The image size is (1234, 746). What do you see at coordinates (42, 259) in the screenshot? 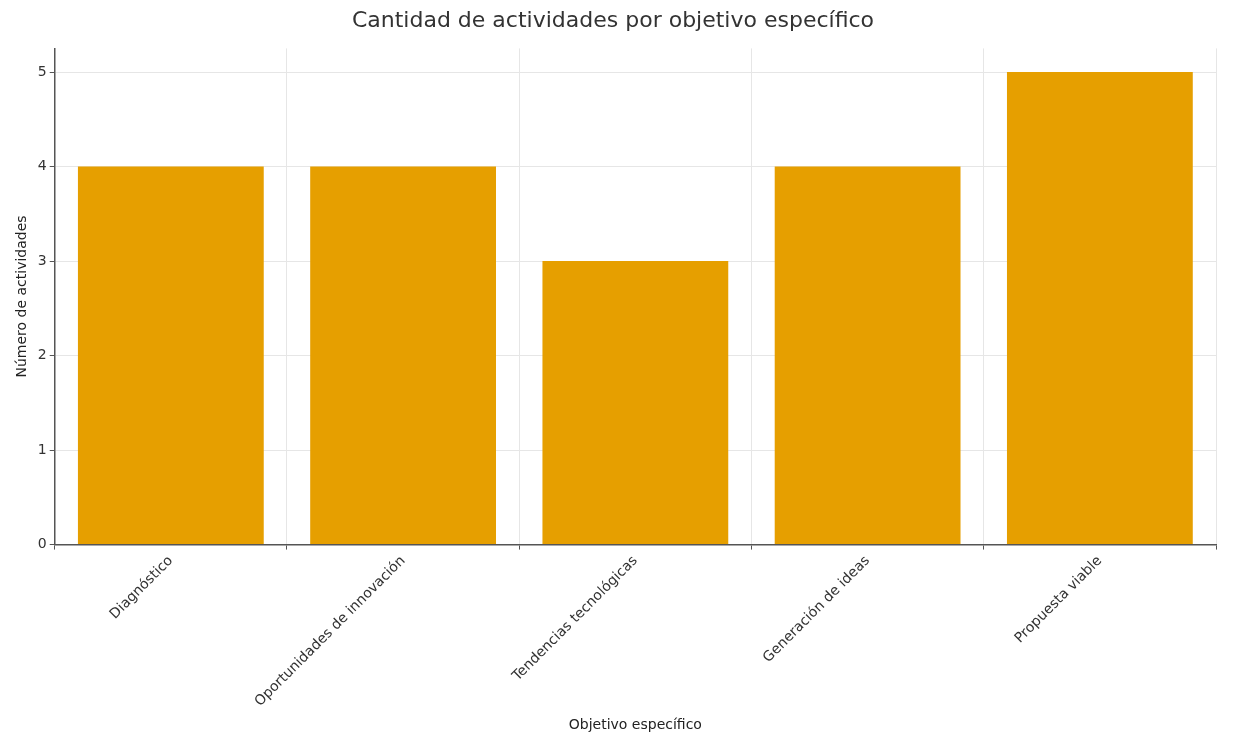
I see `y-tick-label: 3` at bounding box center [42, 259].